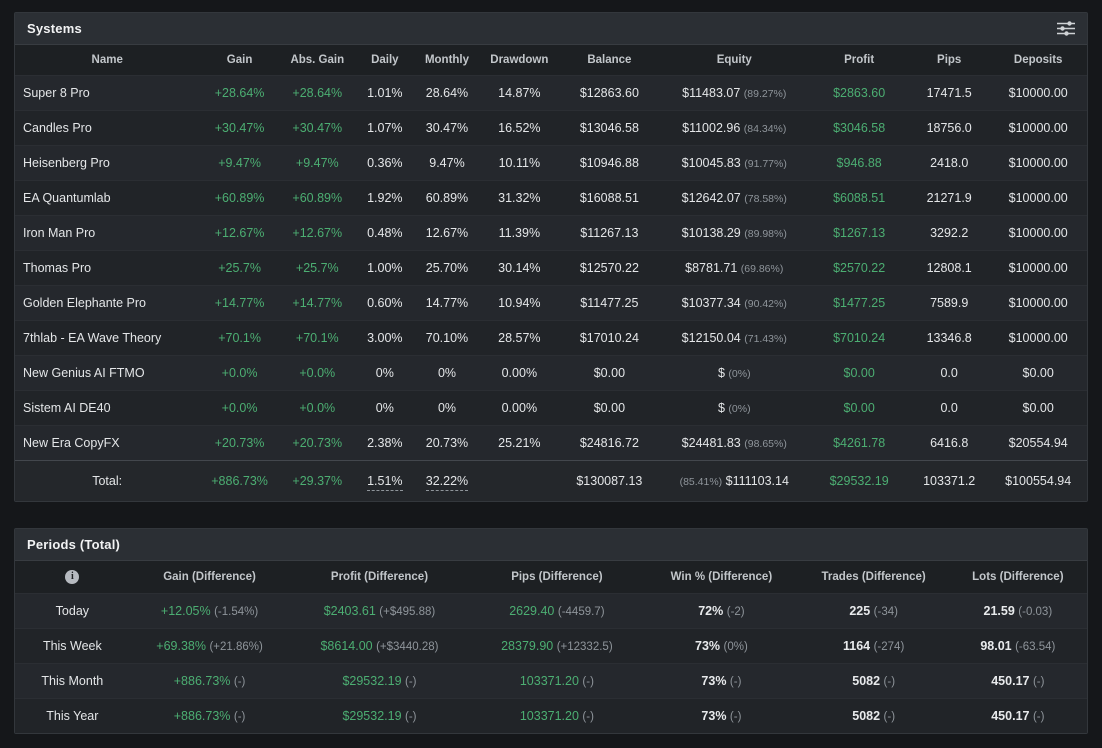  Describe the element at coordinates (379, 681) in the screenshot. I see `profit-cell: $29532.19 (-)` at that location.